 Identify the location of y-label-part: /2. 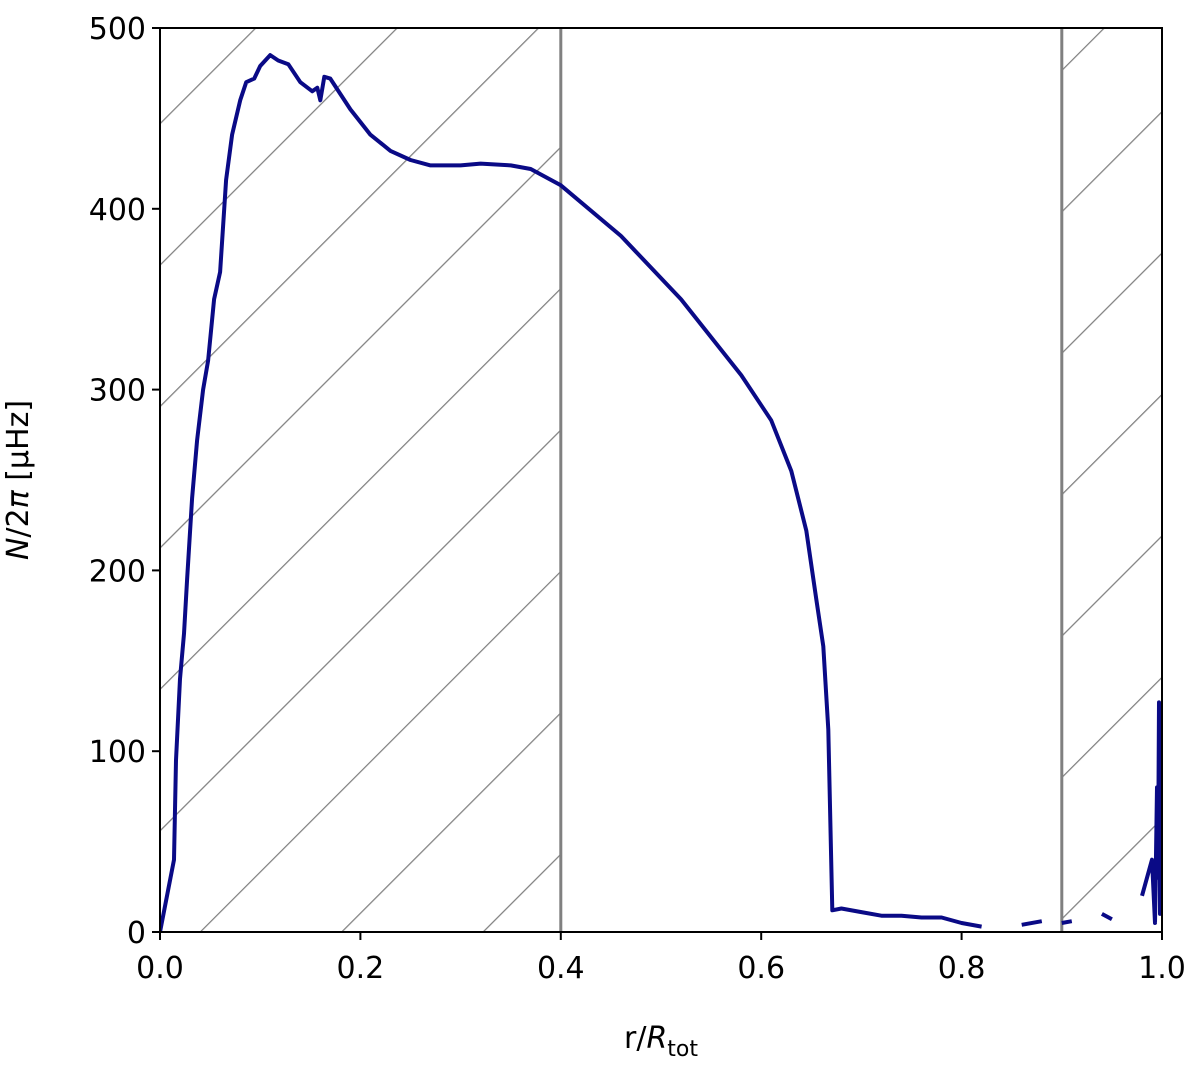
(18, 522).